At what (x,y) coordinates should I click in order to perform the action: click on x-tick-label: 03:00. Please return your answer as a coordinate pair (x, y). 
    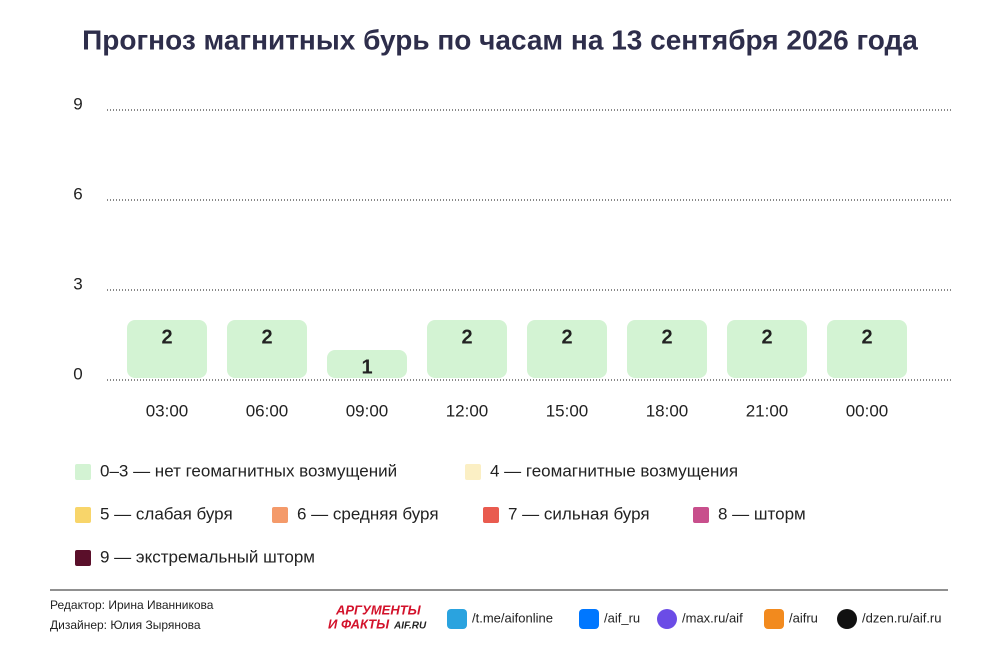
    Looking at the image, I should click on (167, 410).